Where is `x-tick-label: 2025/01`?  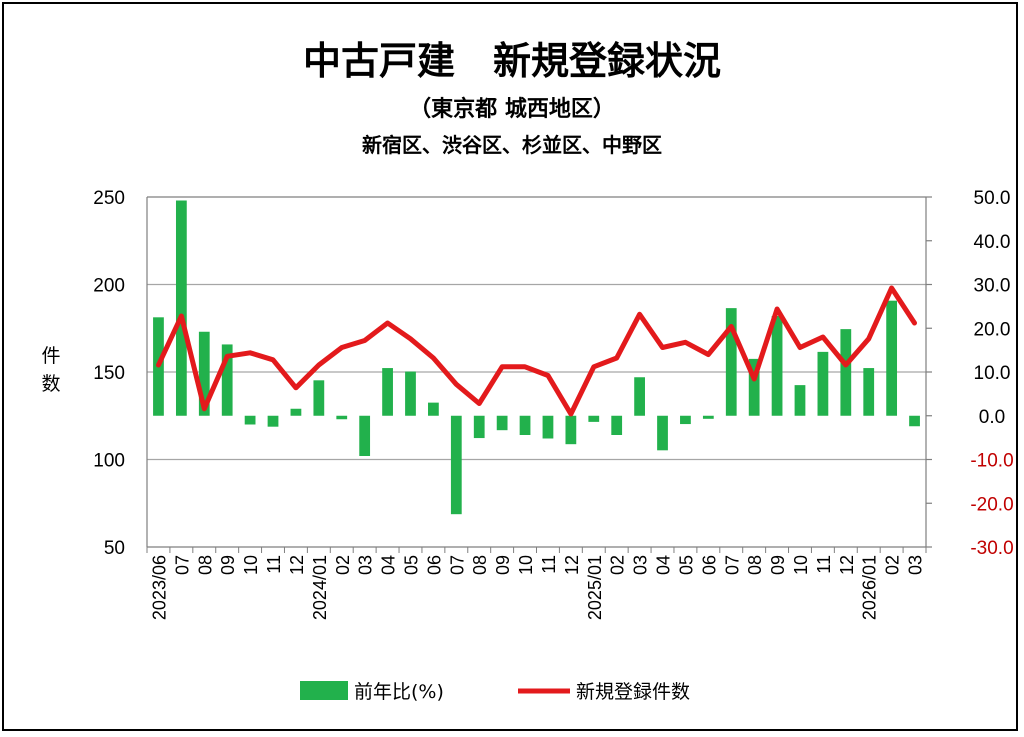 x-tick-label: 2025/01 is located at coordinates (595, 587).